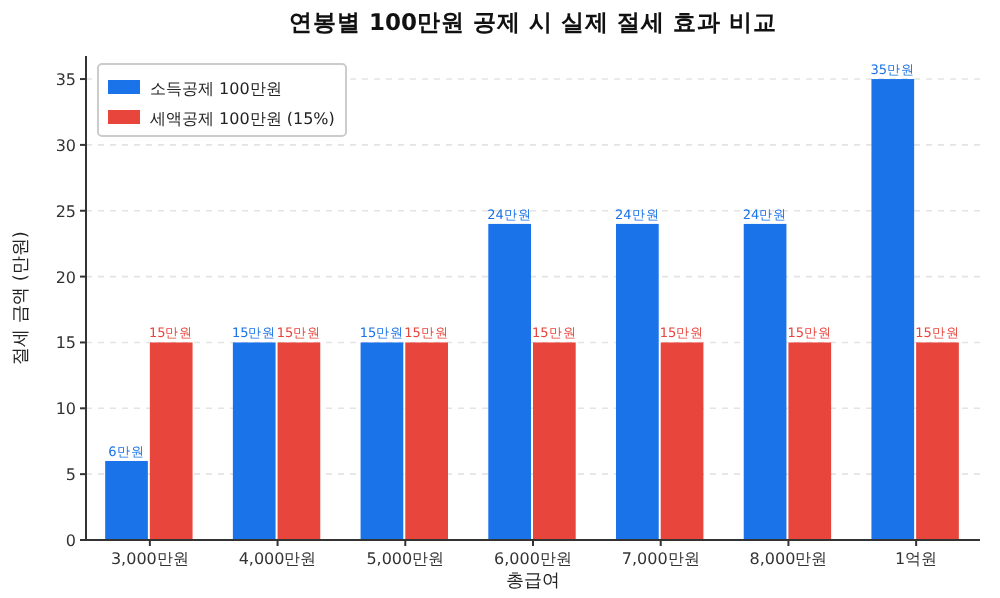  What do you see at coordinates (70, 475) in the screenshot?
I see `y-tick-label: 5` at bounding box center [70, 475].